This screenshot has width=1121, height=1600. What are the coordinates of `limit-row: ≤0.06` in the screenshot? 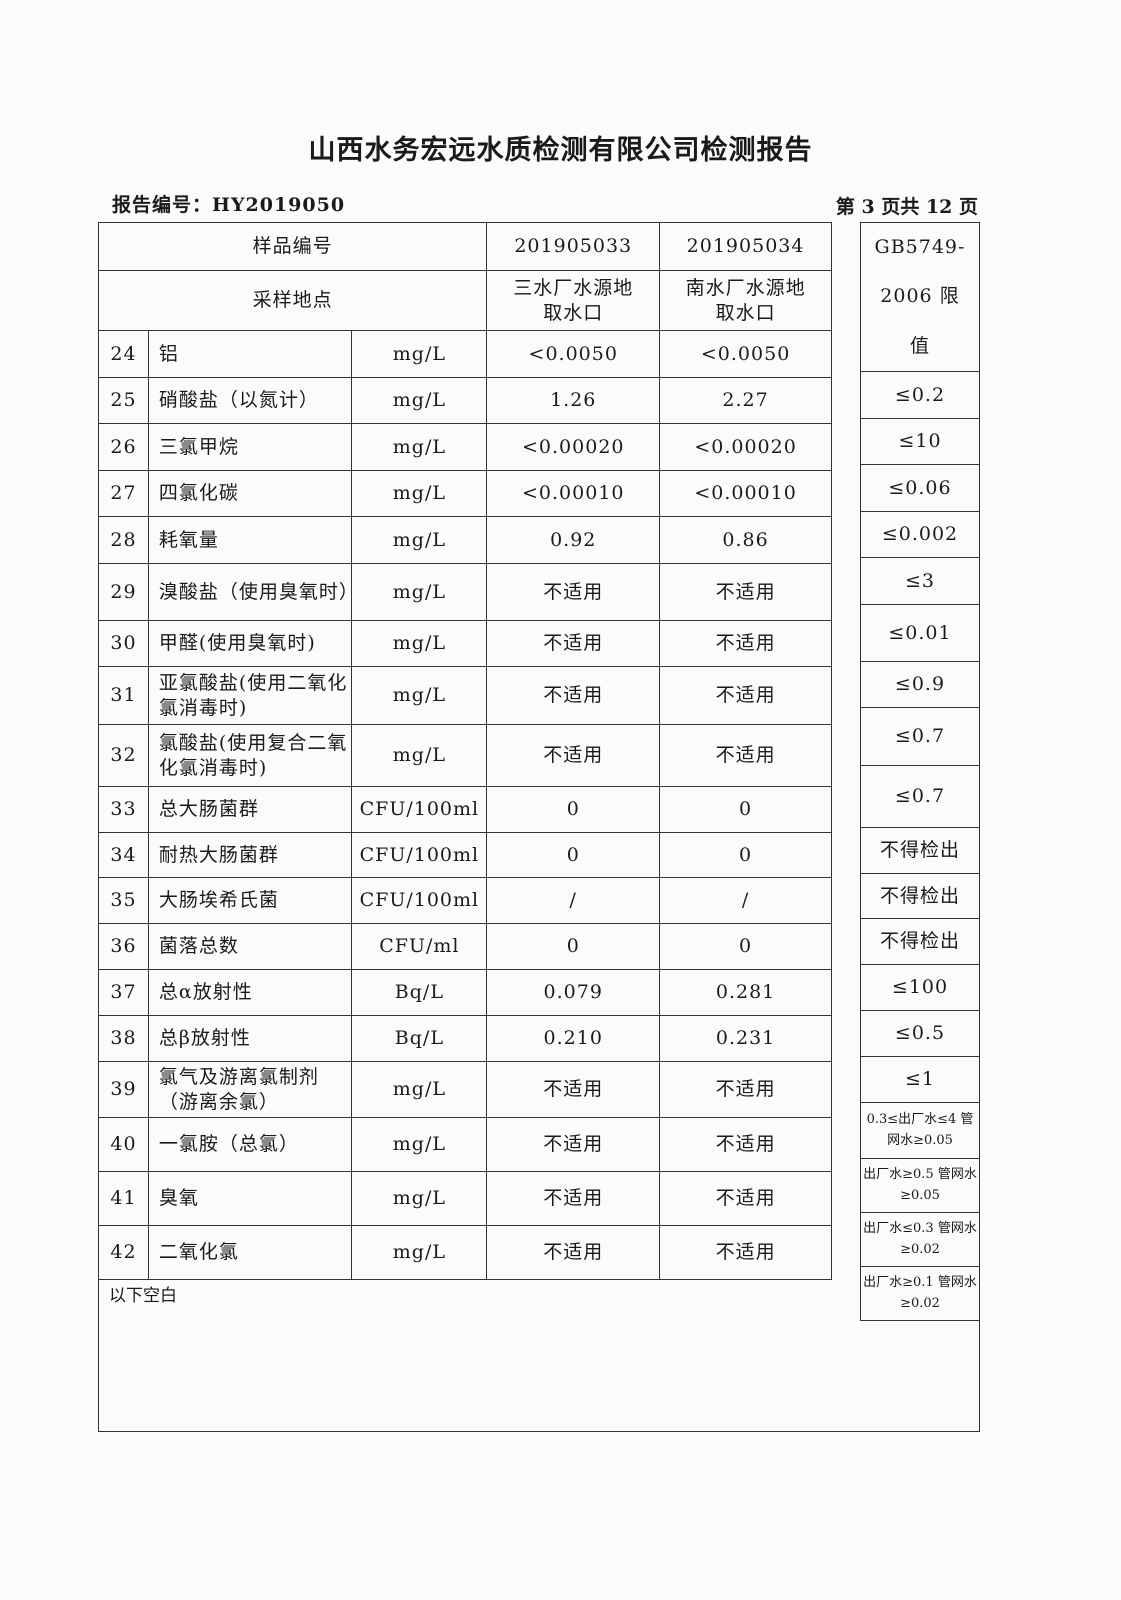 It's located at (920, 488).